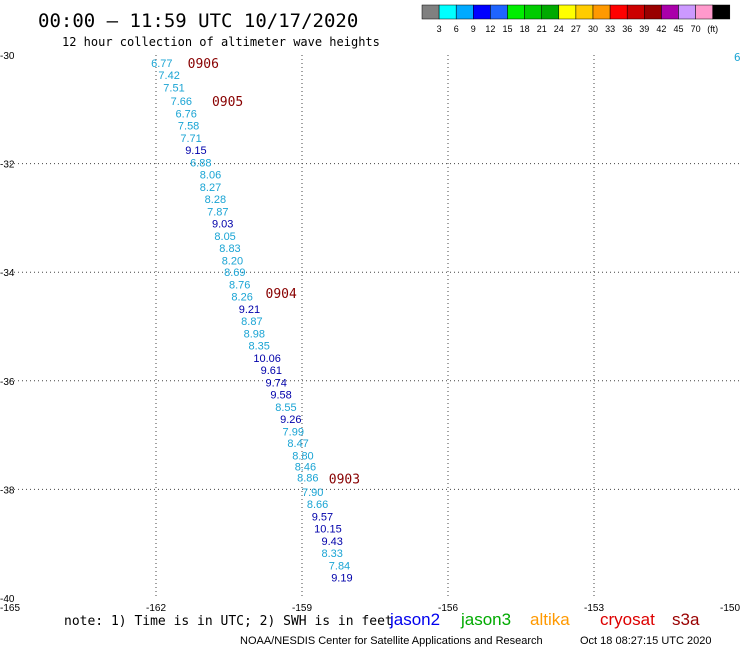 The width and height of the screenshot is (740, 650). I want to click on y-tick-label: -36, so click(7, 382).